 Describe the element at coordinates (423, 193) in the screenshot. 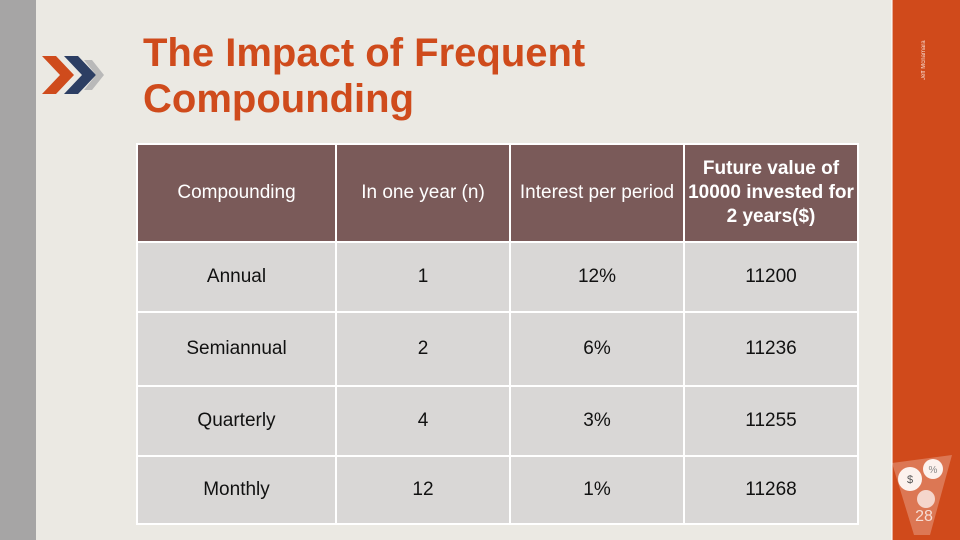

I see `header-periods: In one year (n)` at that location.